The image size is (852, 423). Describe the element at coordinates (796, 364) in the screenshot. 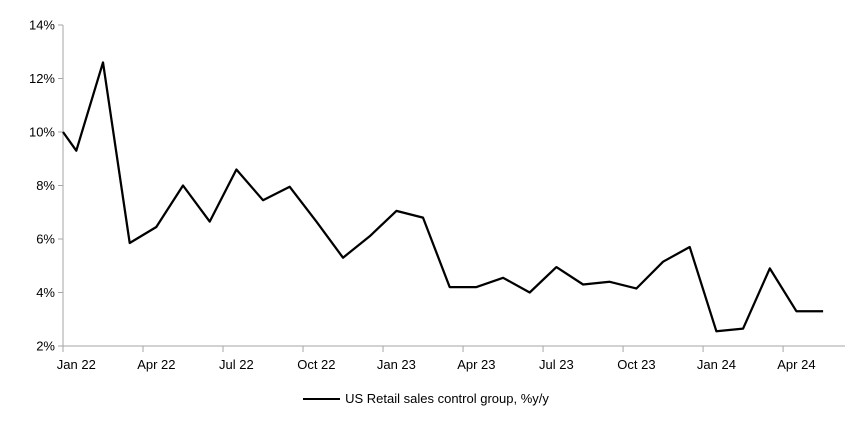

I see `x-tick-label: Apr 24` at that location.